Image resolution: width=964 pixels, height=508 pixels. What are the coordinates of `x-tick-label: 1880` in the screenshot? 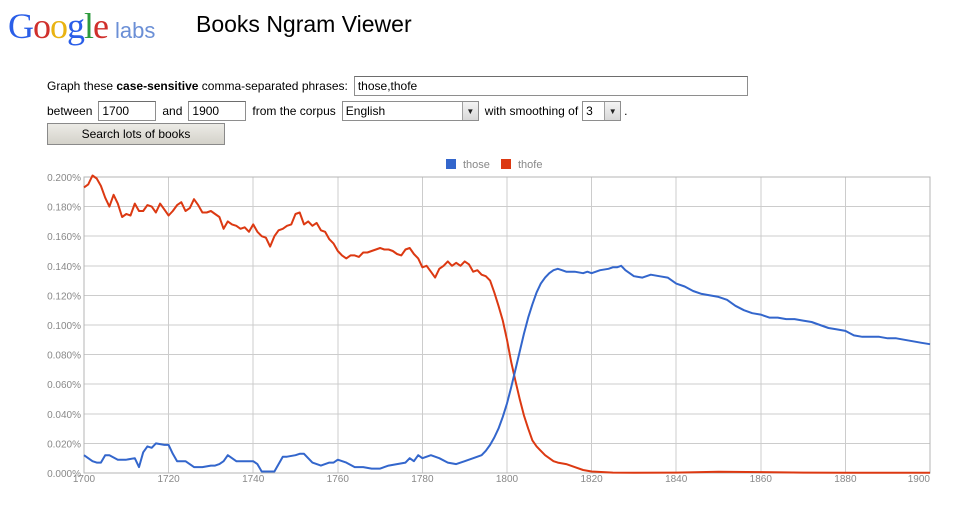 It's located at (845, 479).